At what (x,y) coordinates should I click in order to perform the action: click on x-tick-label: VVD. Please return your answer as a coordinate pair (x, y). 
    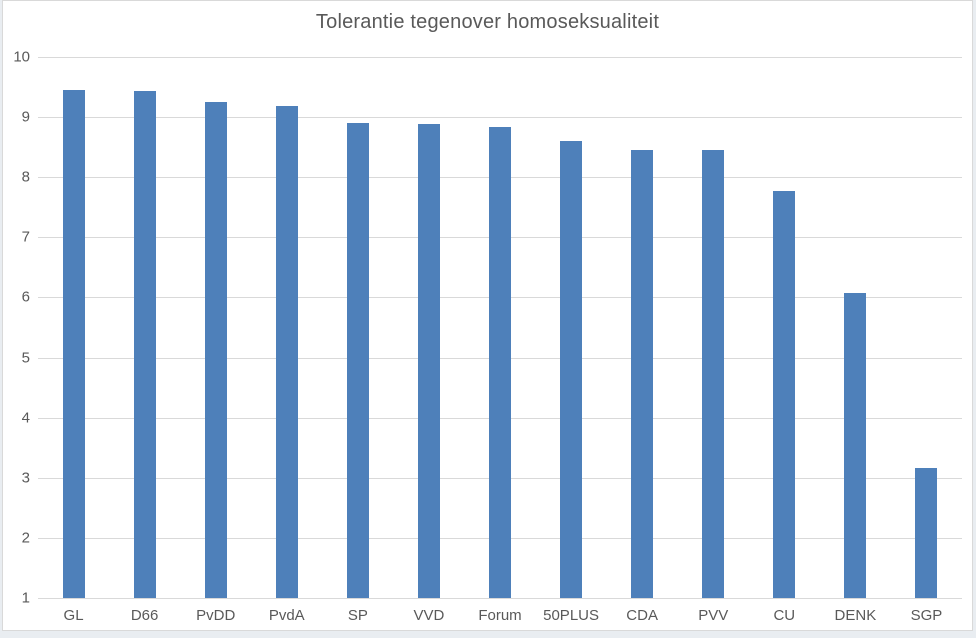
    Looking at the image, I should click on (429, 615).